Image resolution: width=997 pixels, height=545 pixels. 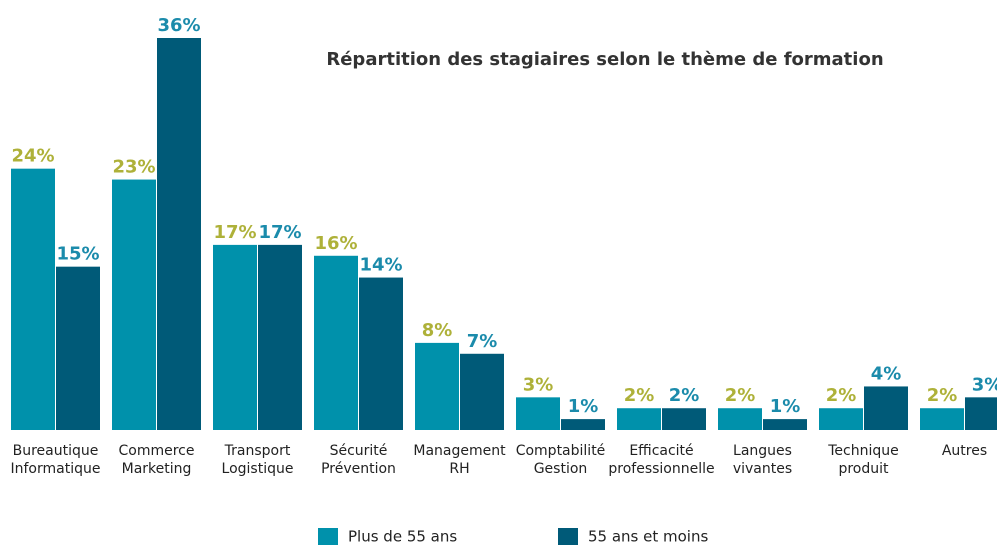 I want to click on x-tick-label: Transport Logistique, so click(x=257, y=460).